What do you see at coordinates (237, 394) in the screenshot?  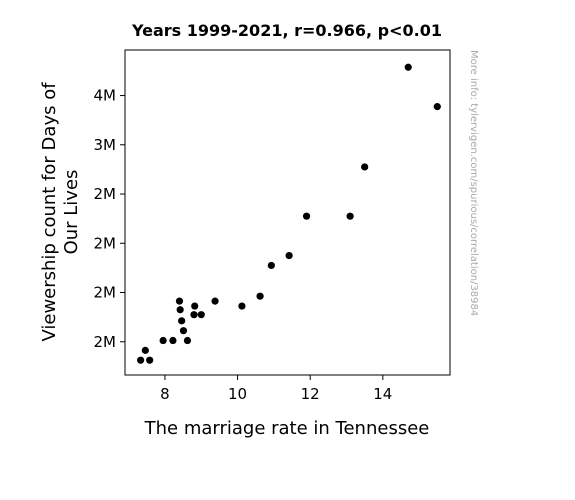 I see `x-tick-label: 10` at bounding box center [237, 394].